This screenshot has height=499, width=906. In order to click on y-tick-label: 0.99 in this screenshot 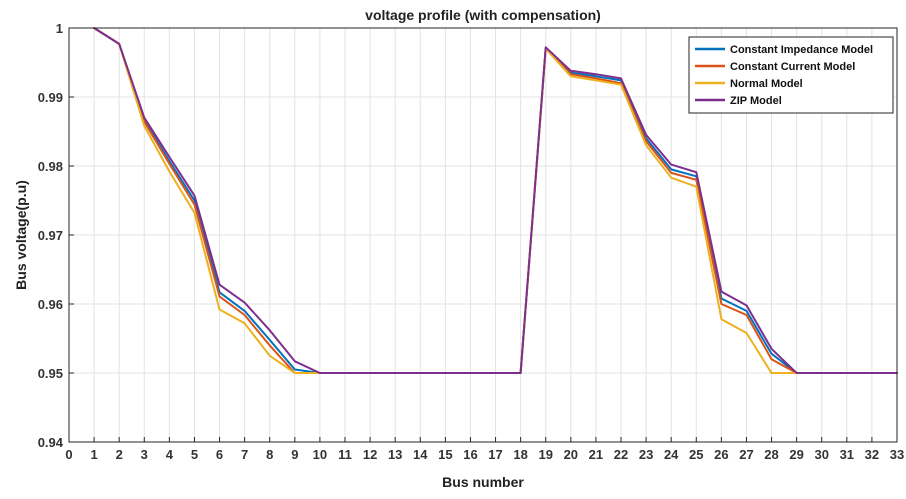, I will do `click(50, 97)`.